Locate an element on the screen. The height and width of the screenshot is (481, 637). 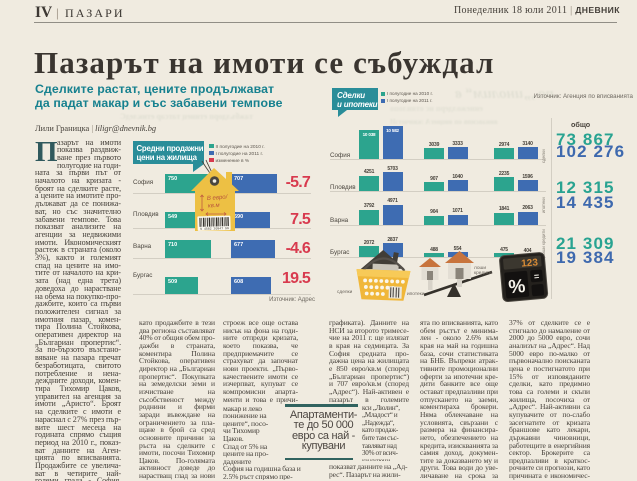
svg-text: 9 4502 20947 99 is located at coordinates (214, 228).